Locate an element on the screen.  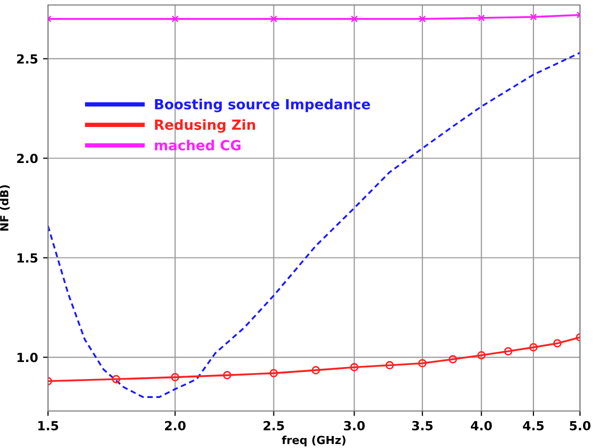
y-tick-label: 2.0 is located at coordinates (27, 159).